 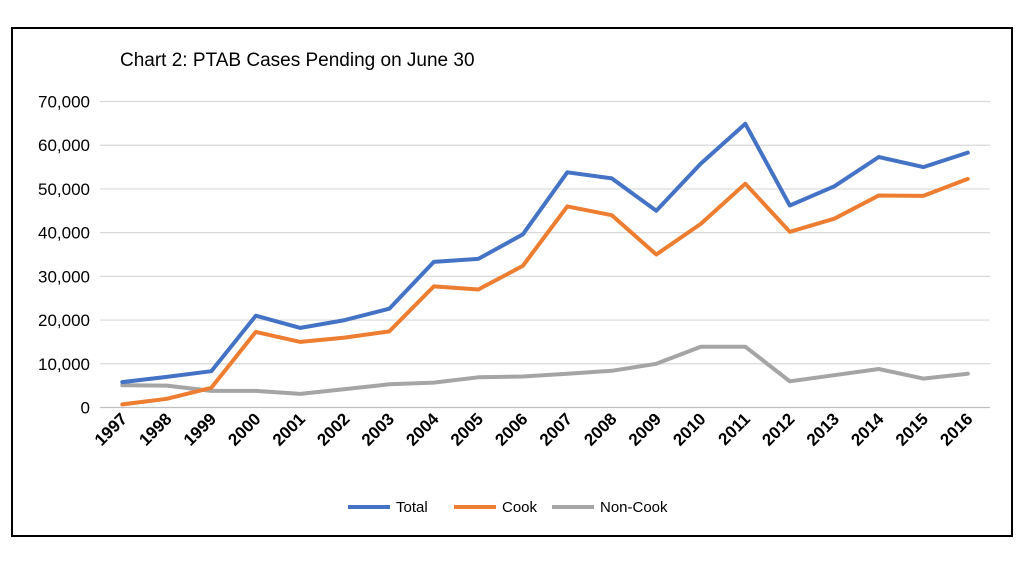 What do you see at coordinates (467, 429) in the screenshot?
I see `x-tick-label: 2005` at bounding box center [467, 429].